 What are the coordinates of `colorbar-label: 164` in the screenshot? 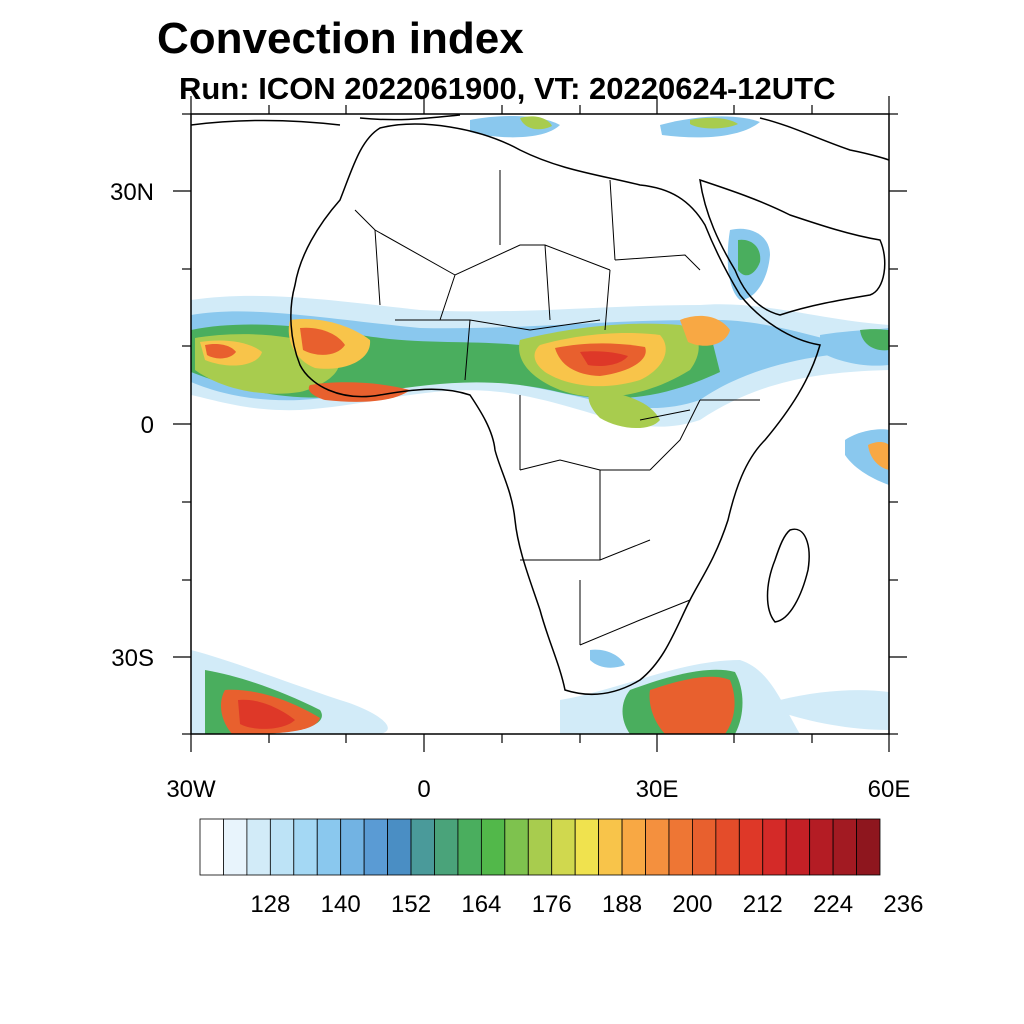 It's located at (481, 904).